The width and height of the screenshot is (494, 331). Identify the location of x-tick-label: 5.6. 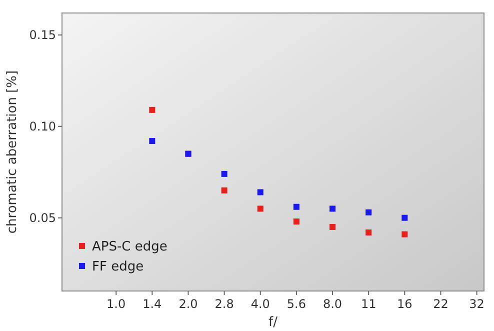
(296, 304).